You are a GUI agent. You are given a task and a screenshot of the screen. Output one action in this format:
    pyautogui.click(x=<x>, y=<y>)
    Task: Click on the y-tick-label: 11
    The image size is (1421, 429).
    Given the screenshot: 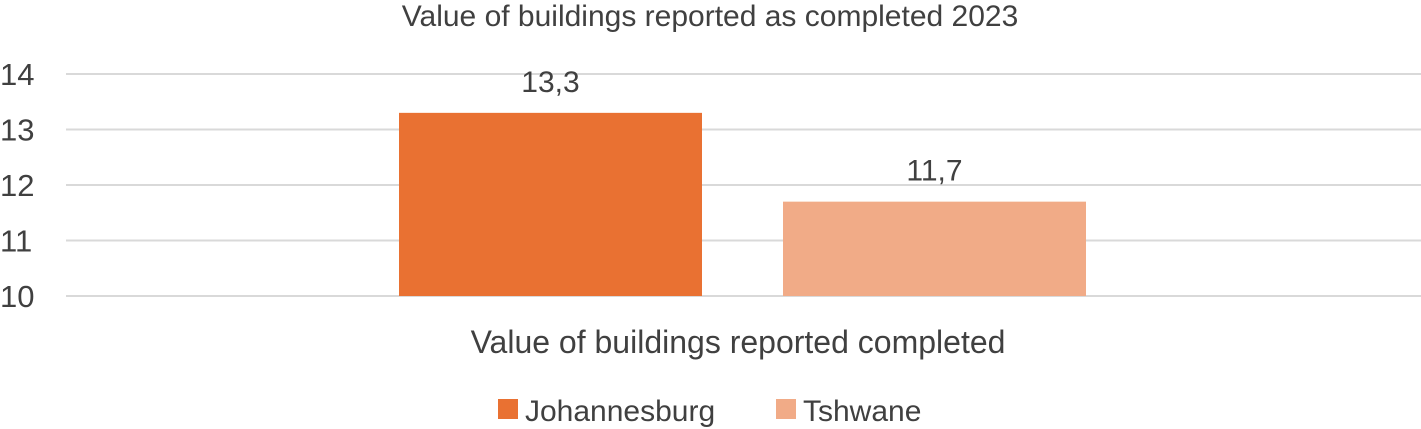 What is the action you would take?
    pyautogui.click(x=16, y=241)
    